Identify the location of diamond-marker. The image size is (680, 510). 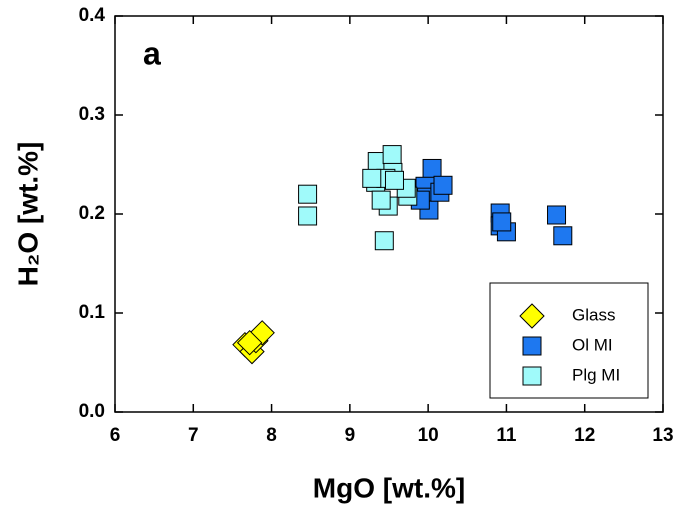
(249, 342).